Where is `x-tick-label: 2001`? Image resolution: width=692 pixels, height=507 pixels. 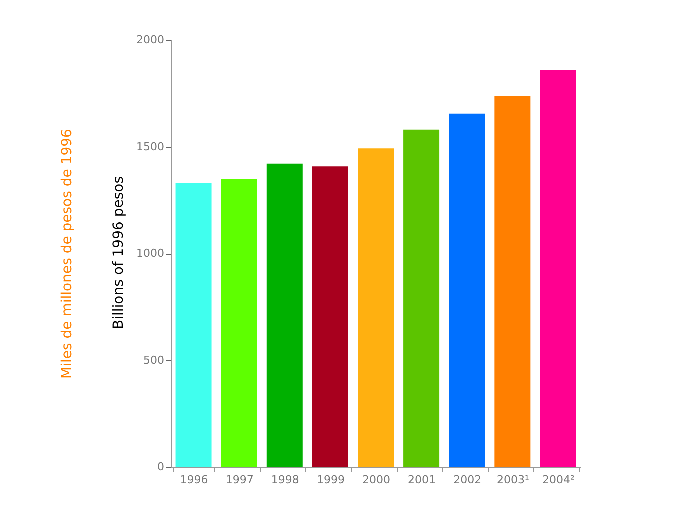
x-tick-label: 2001 is located at coordinates (422, 480).